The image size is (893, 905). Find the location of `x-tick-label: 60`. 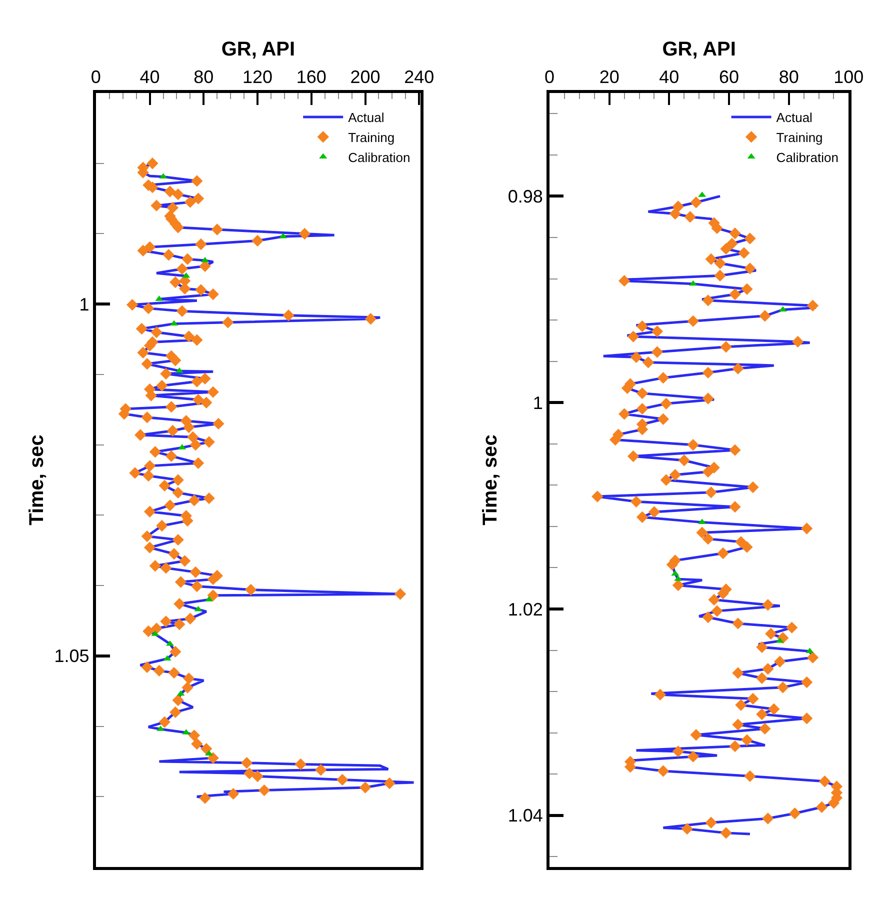

x-tick-label: 60 is located at coordinates (729, 76).